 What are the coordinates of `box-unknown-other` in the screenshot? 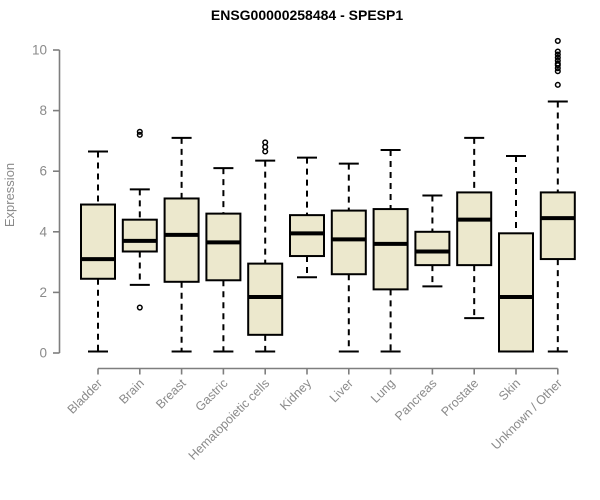 It's located at (557, 195).